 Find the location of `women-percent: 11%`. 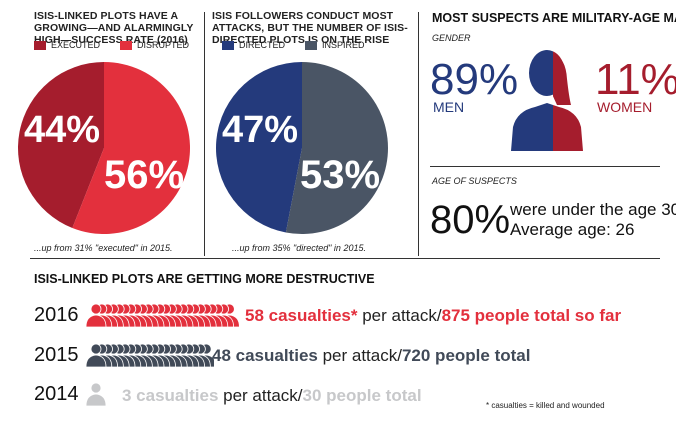

women-percent: 11% is located at coordinates (635, 79).